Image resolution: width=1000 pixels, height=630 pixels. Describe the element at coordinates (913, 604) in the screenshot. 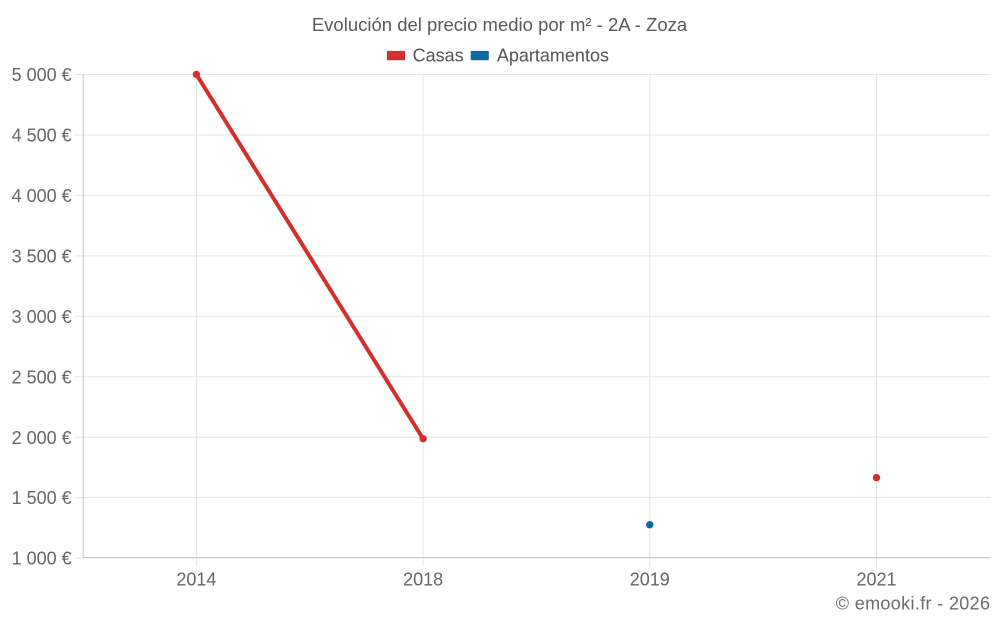

I see `svg-text: © emooki.fr - 2026` at that location.